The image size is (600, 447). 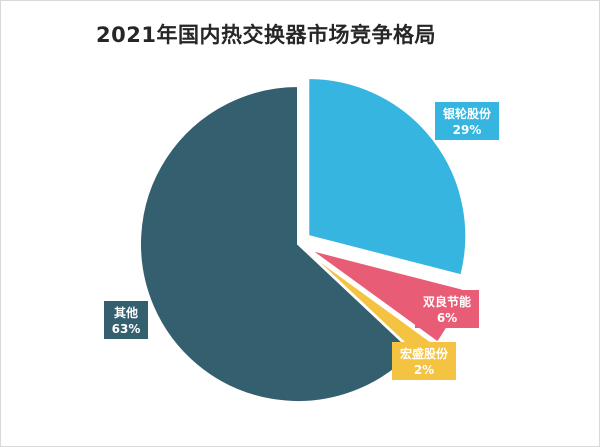 I want to click on data-label-name-hongsheng: 宏盛股份, so click(x=424, y=353).